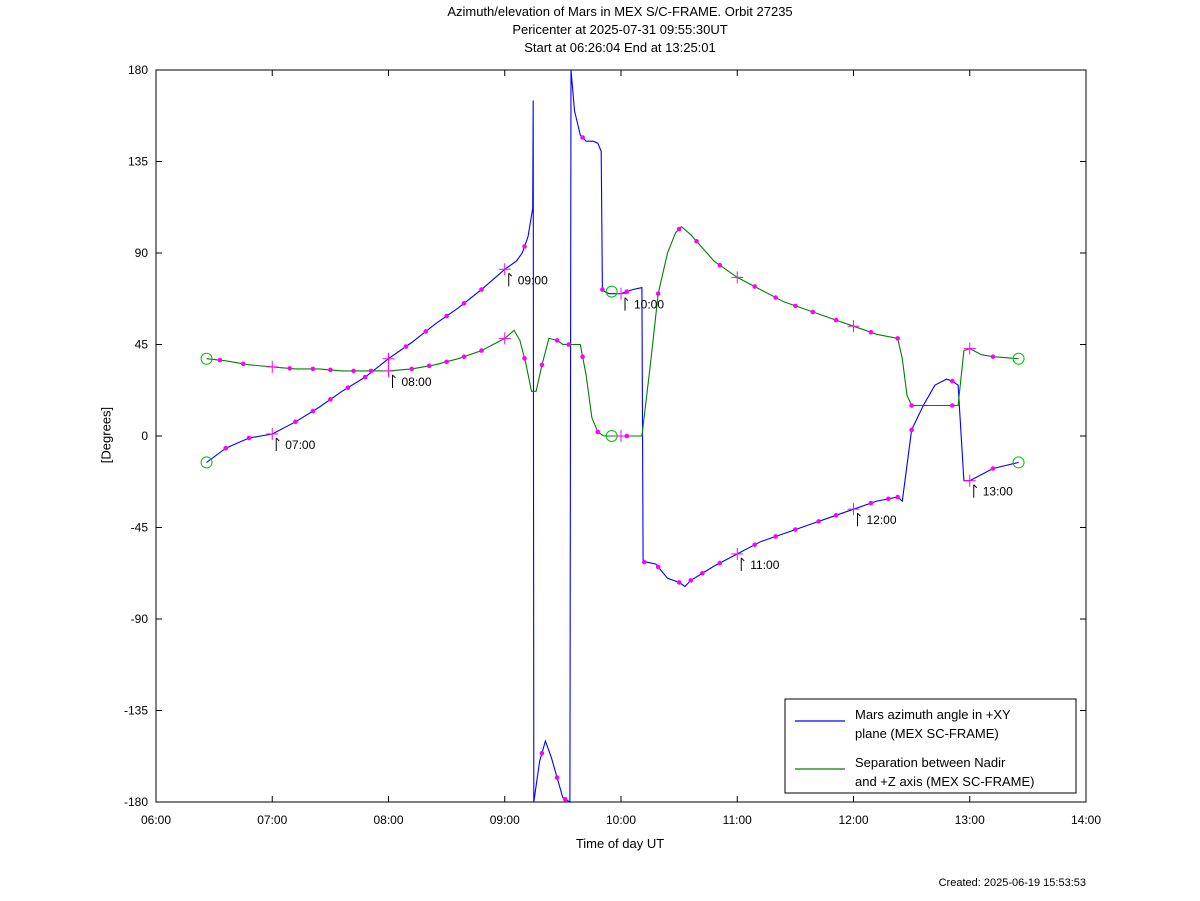 The image size is (1200, 901). I want to click on hour-marker-label: 11:00, so click(764, 565).